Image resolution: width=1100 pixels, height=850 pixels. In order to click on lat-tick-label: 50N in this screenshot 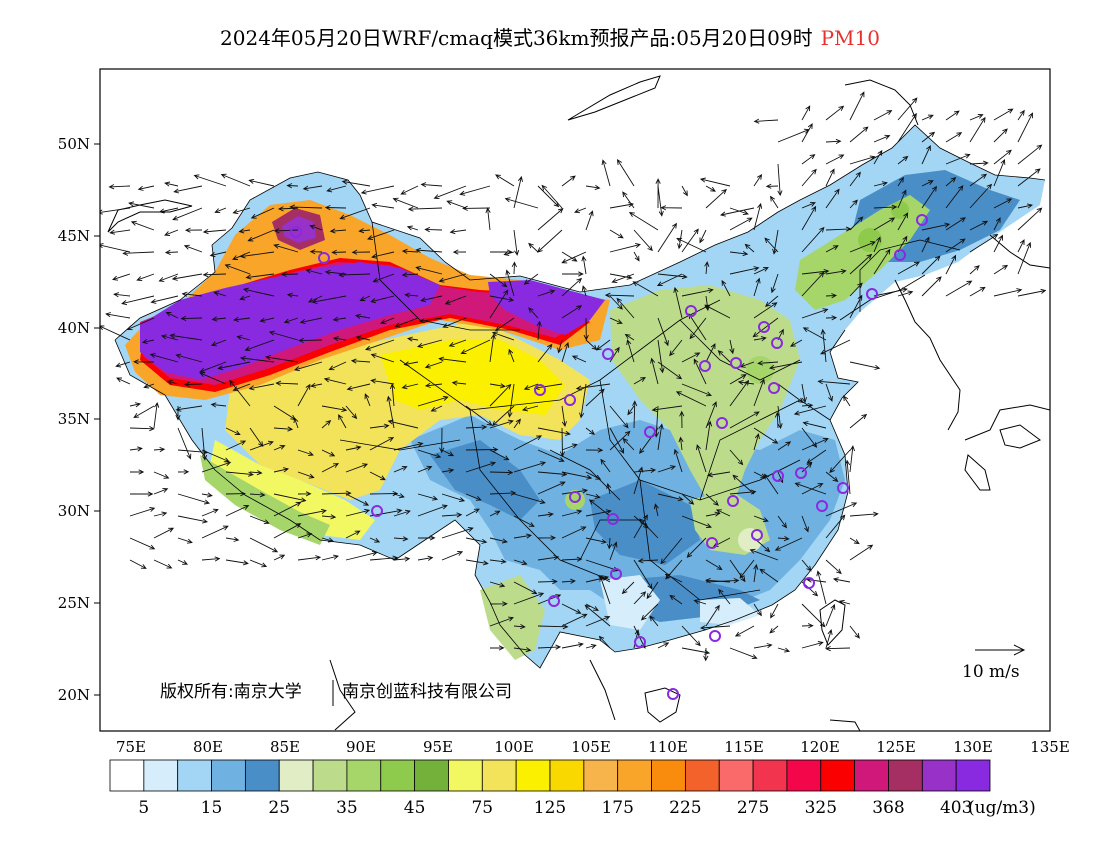, I will do `click(74, 144)`.